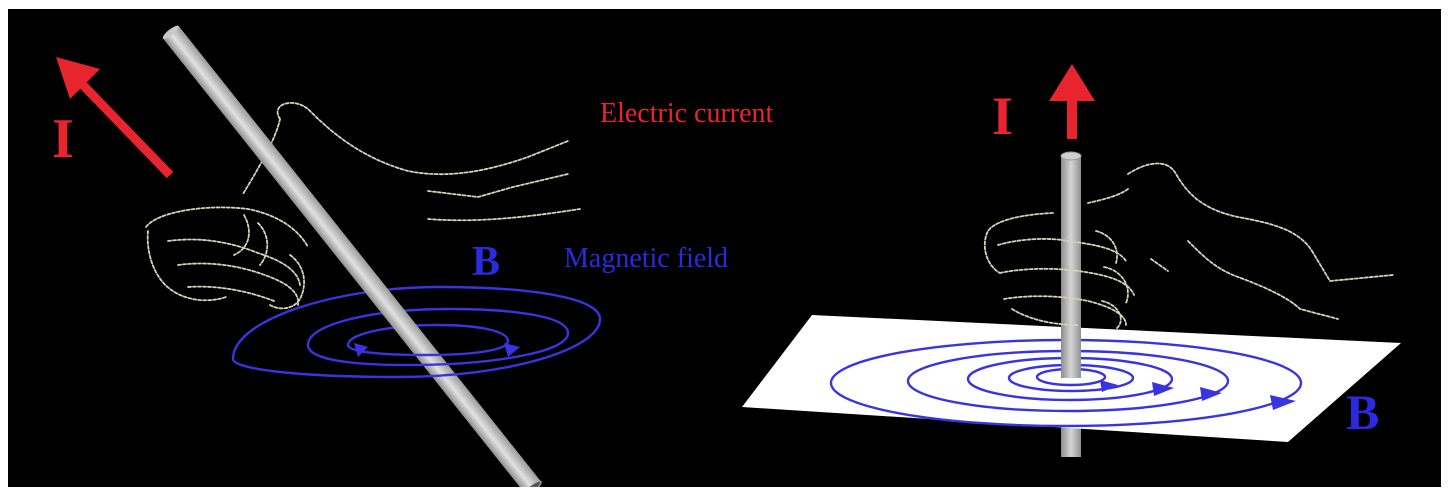 Image resolution: width=1451 pixels, height=493 pixels. What do you see at coordinates (1362, 412) in the screenshot?
I see `field-symbol-right: B` at bounding box center [1362, 412].